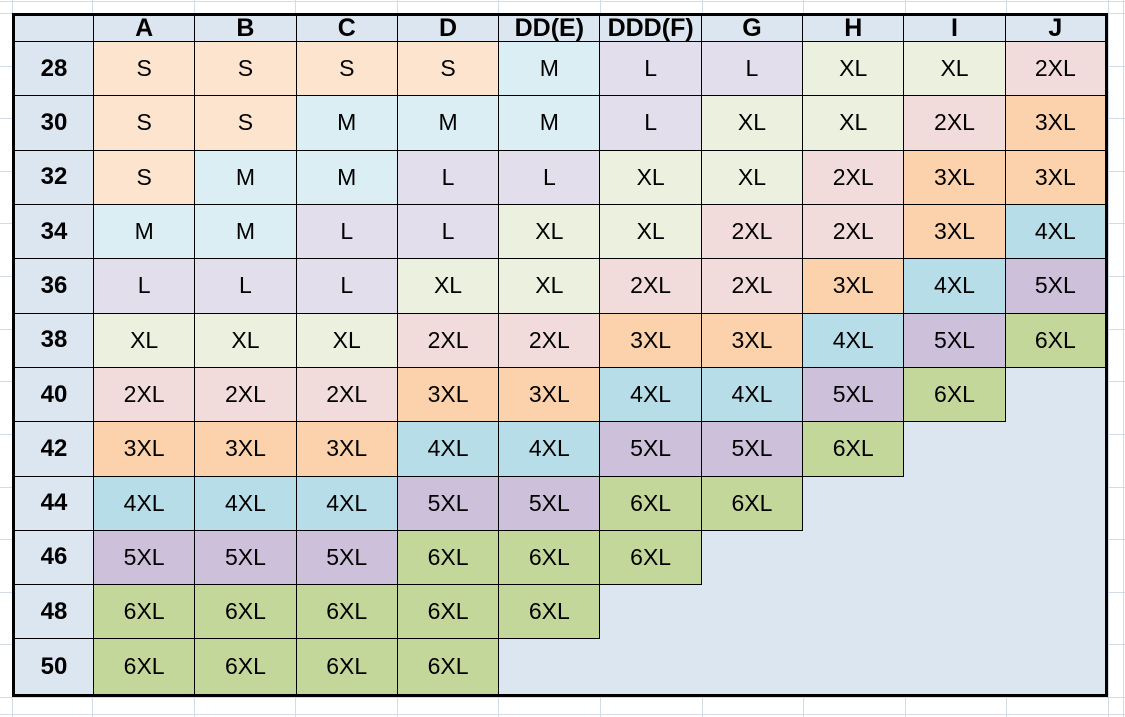  Describe the element at coordinates (560, 340) in the screenshot. I see `table-row: 38 XL XL XL 2XL 2XL 3XL 3XL 4XL 5XL 6XL` at that location.